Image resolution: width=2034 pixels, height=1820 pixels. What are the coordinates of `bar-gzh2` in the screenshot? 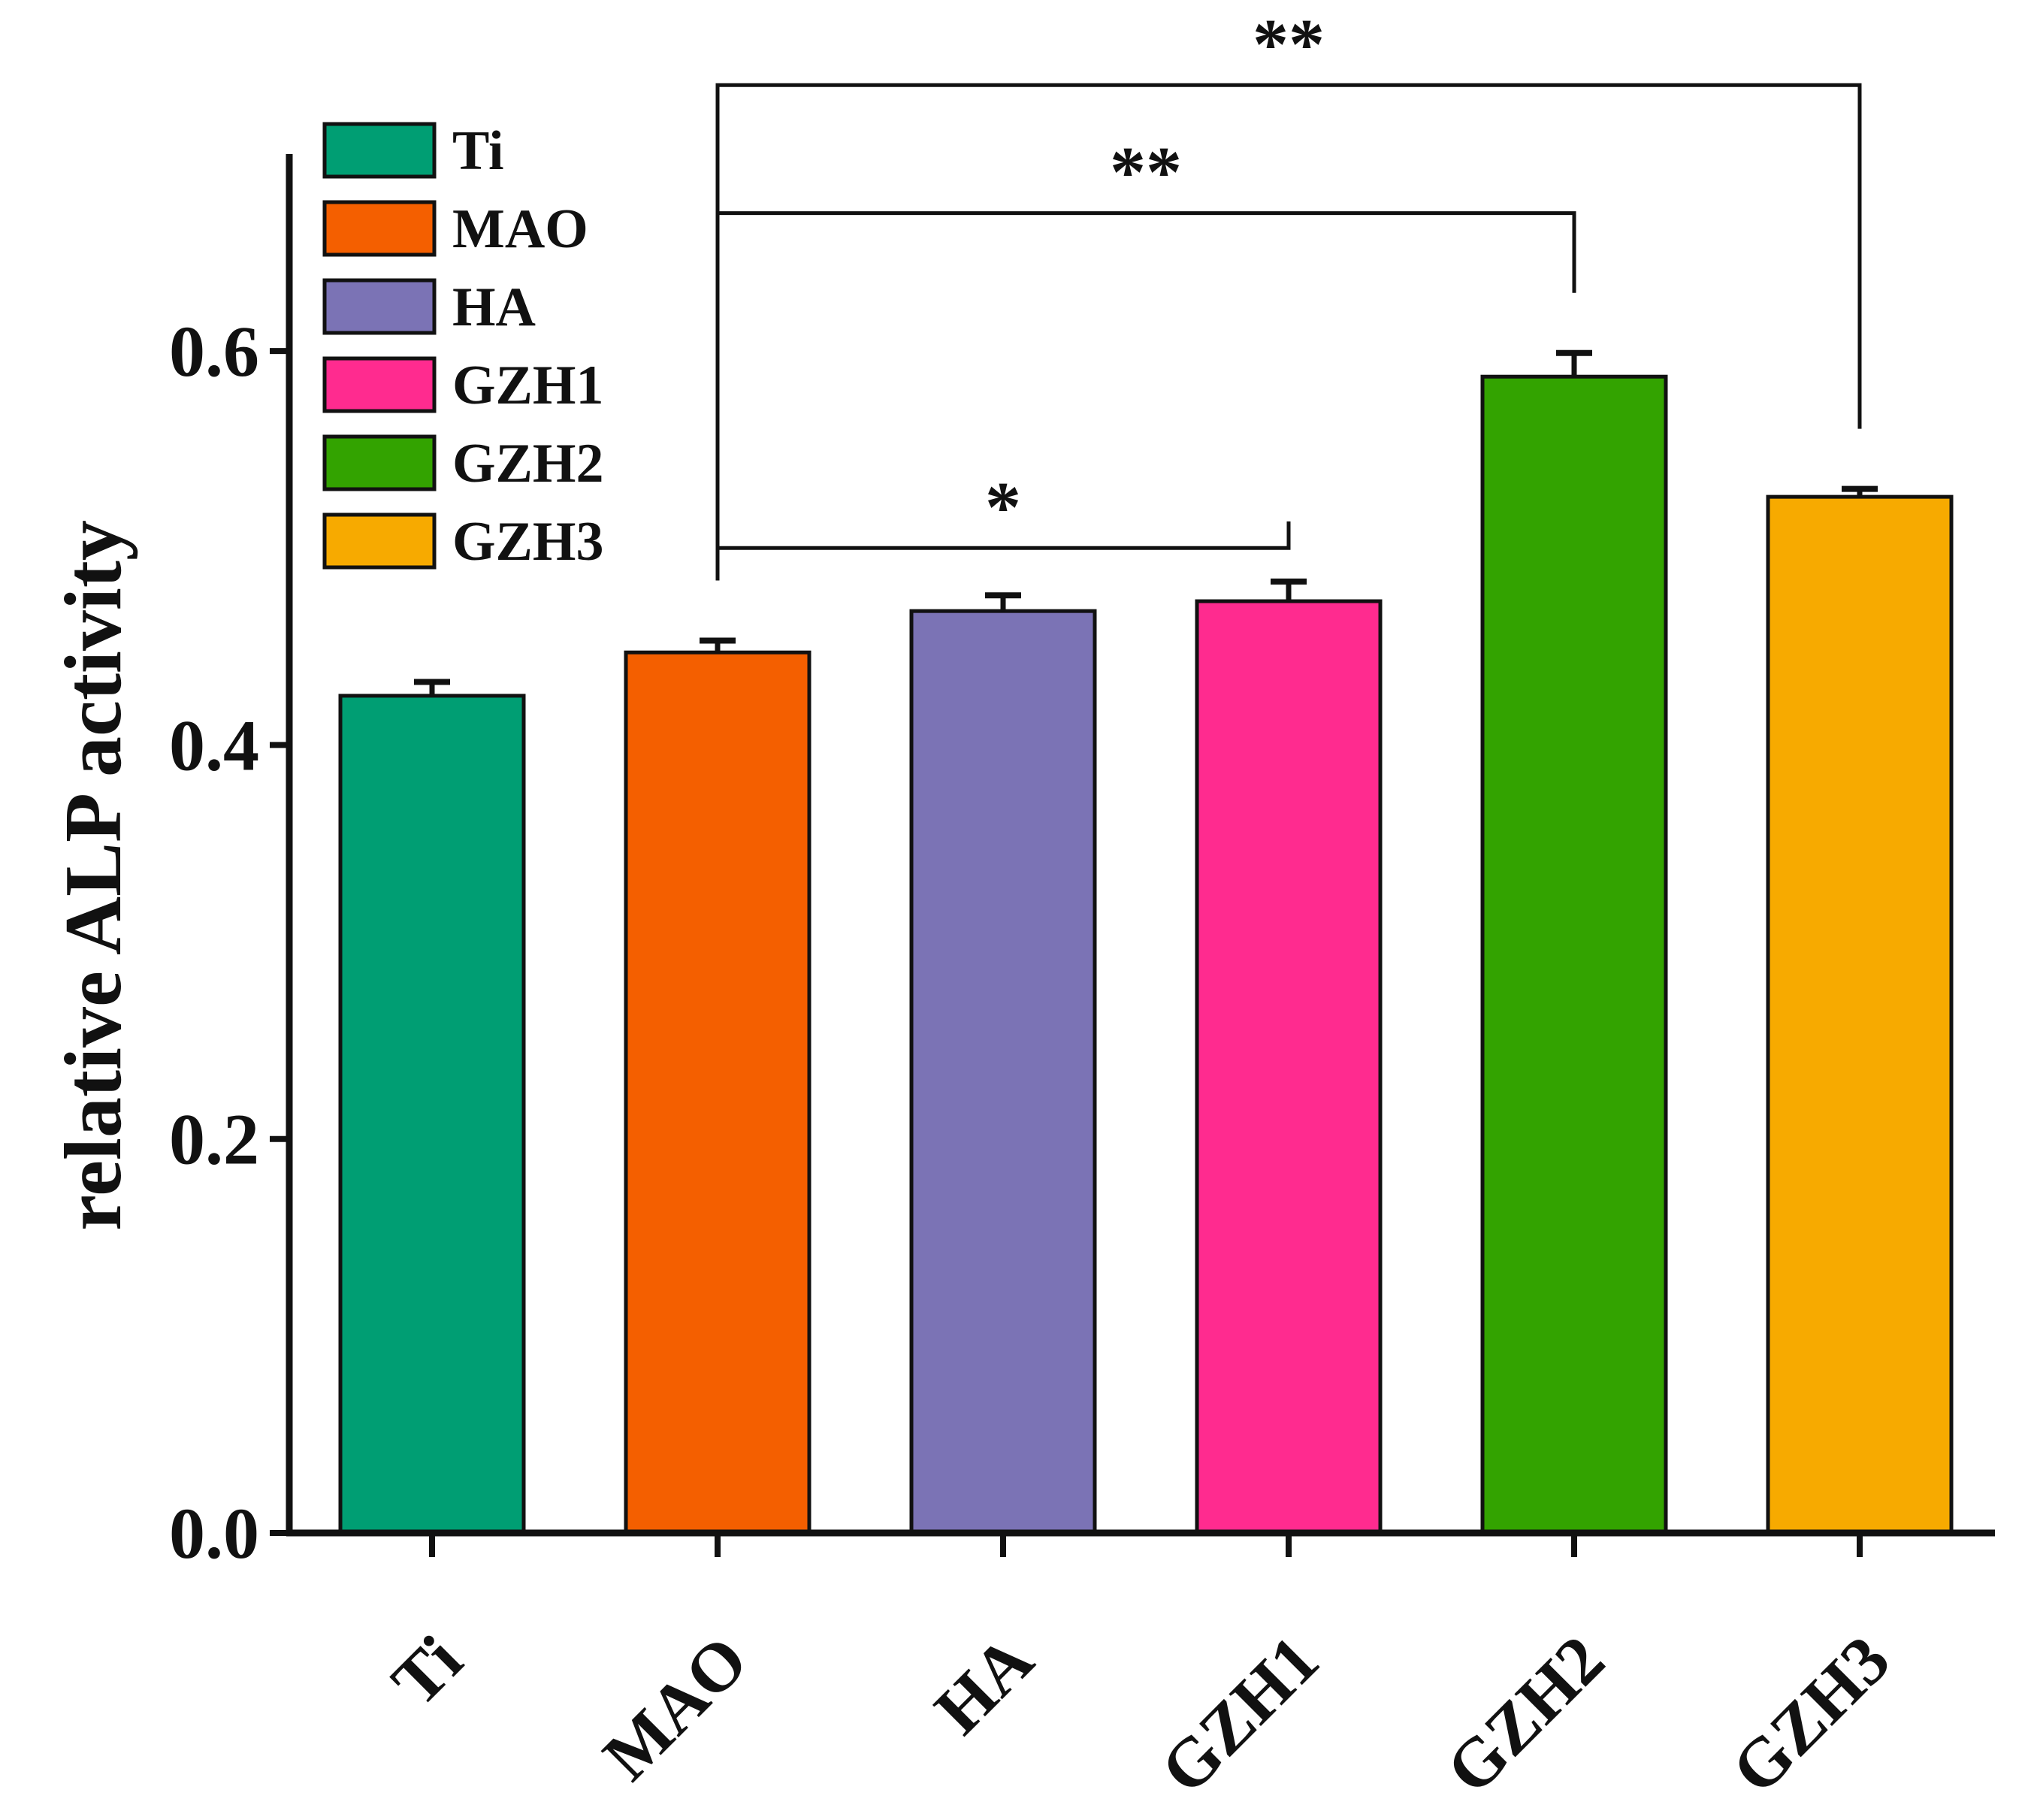 It's located at (1574, 954).